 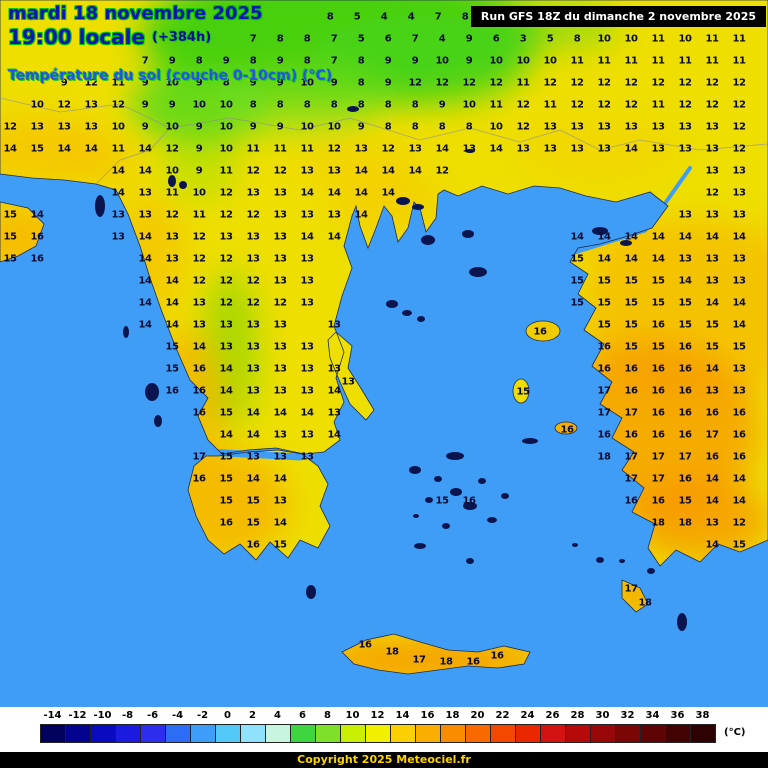 I want to click on legend-value: -6, so click(x=152, y=715).